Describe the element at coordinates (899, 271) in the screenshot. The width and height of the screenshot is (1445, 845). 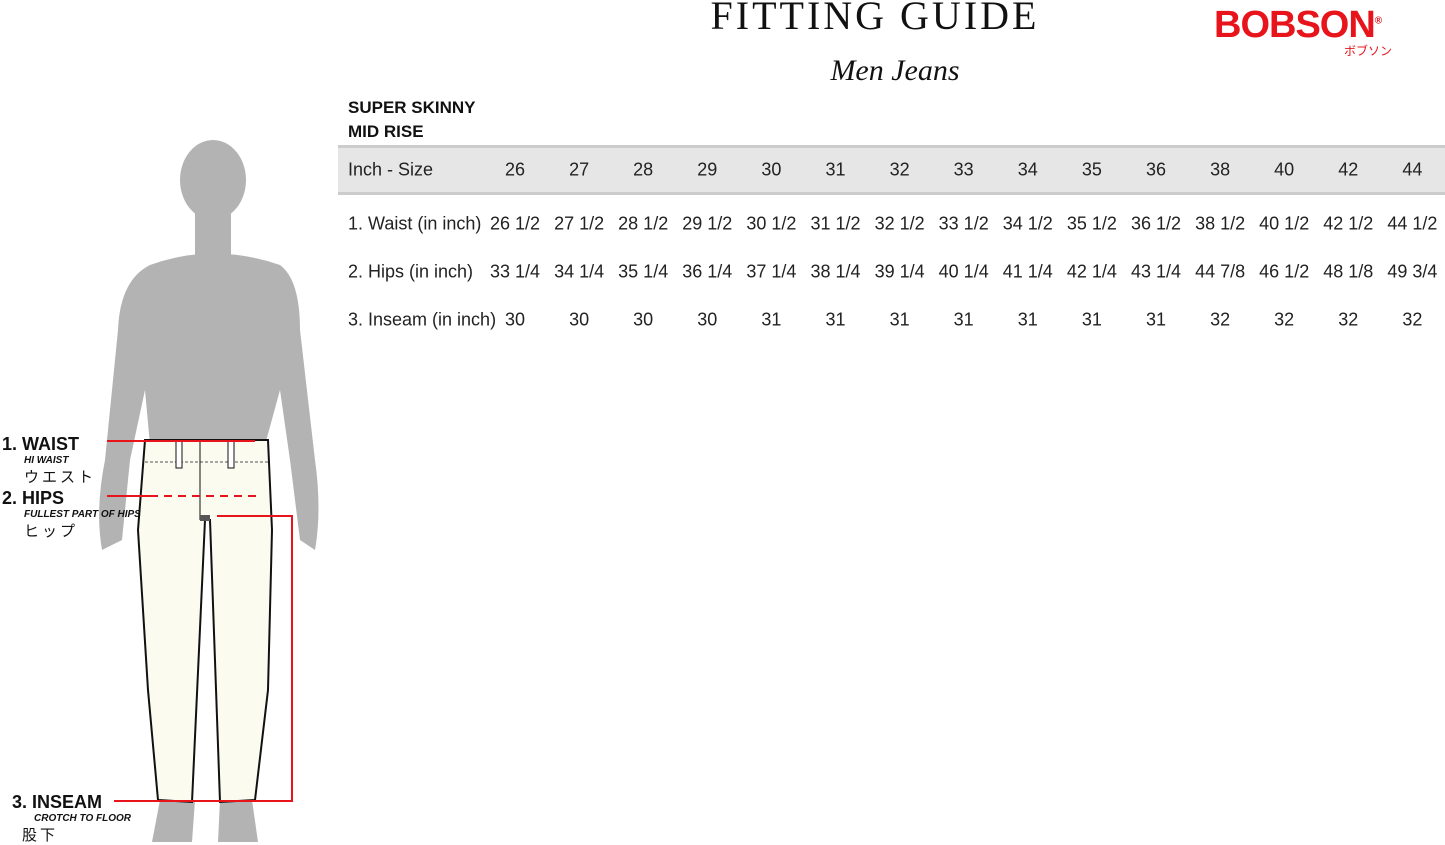
I see `table-cell: 39 1/4` at that location.